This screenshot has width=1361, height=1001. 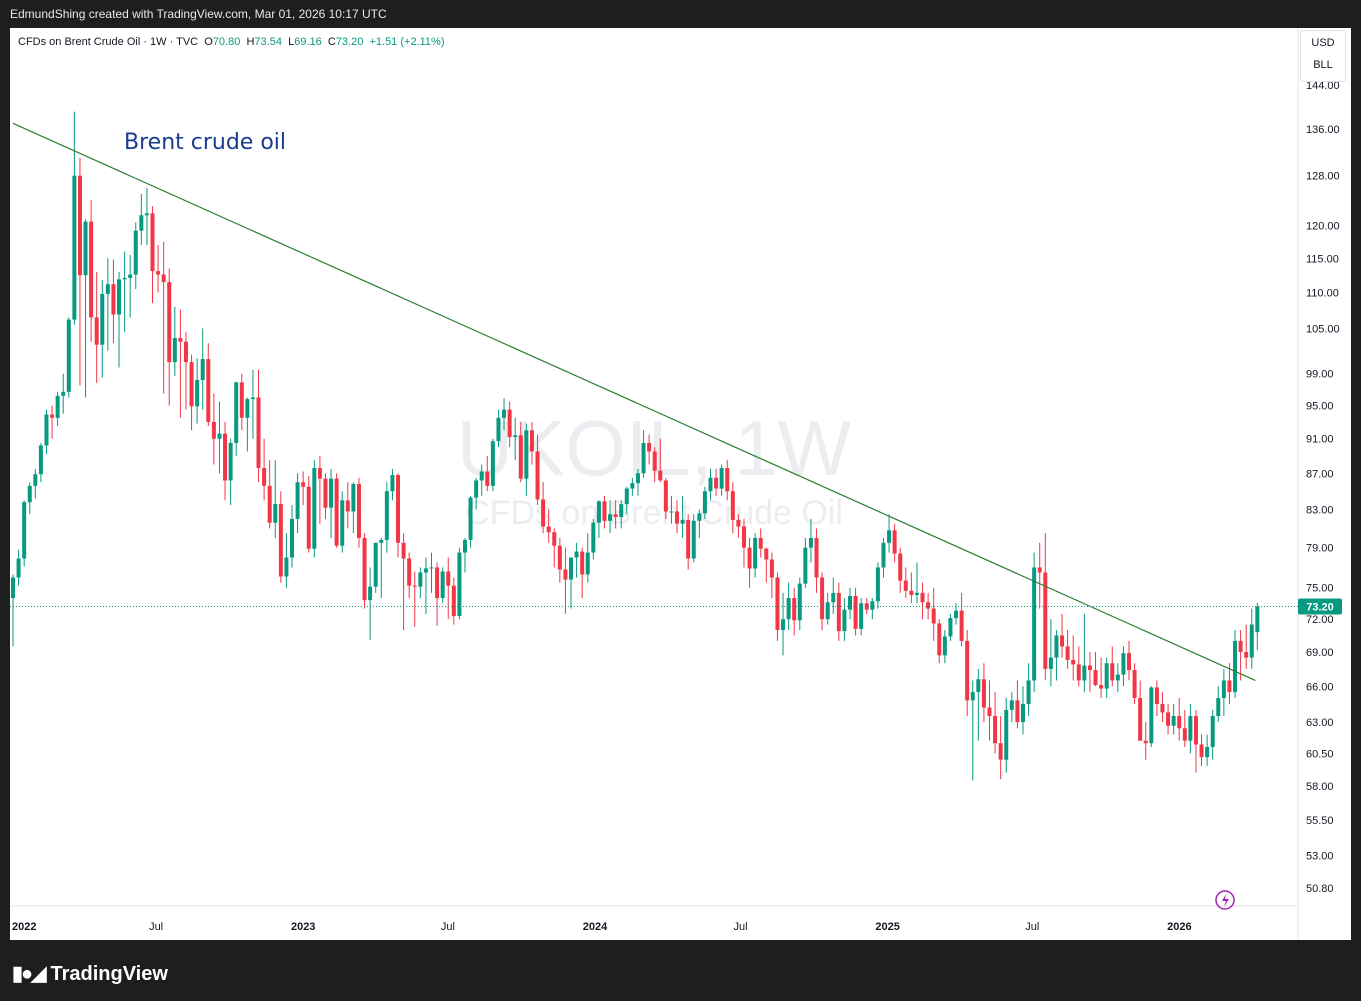 What do you see at coordinates (1323, 56) in the screenshot?
I see `currency-selector: USD BLL` at bounding box center [1323, 56].